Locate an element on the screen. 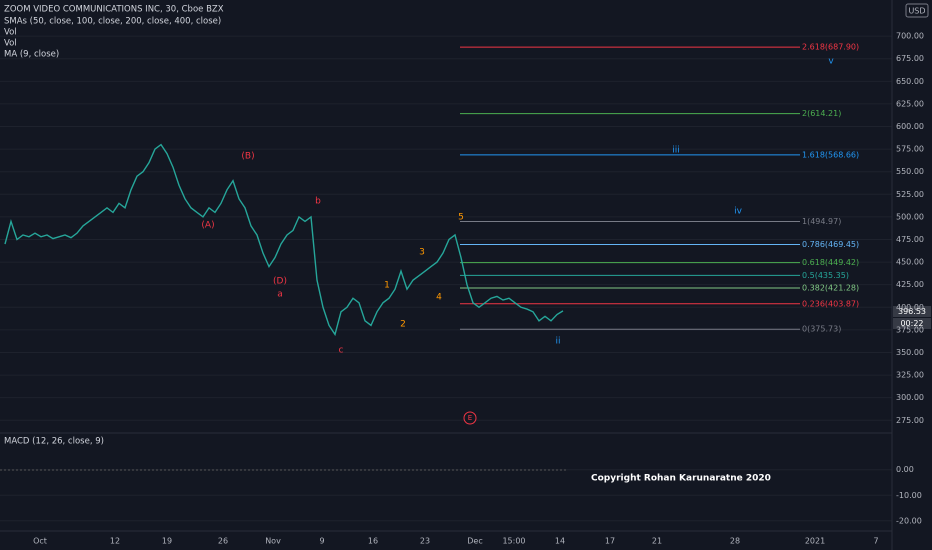  fib-label: 2.618(687.90) is located at coordinates (830, 47).